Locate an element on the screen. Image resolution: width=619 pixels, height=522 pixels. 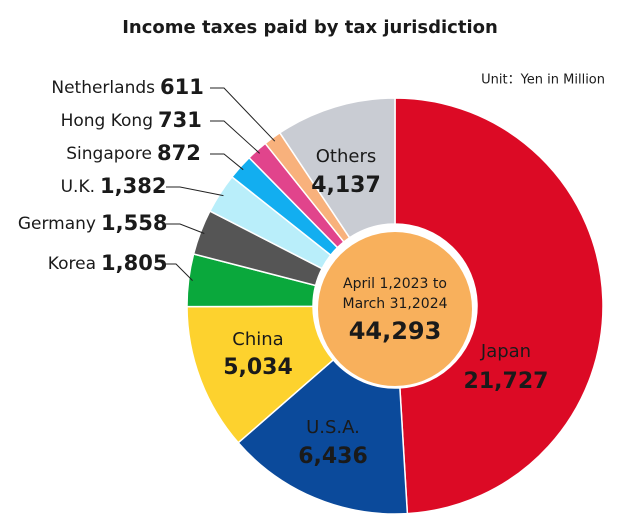
segment-name: Netherlands is located at coordinates (103, 88).